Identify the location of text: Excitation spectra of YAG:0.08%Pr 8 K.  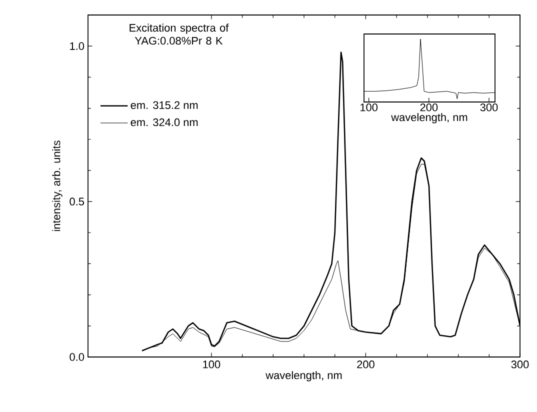
(179, 34).